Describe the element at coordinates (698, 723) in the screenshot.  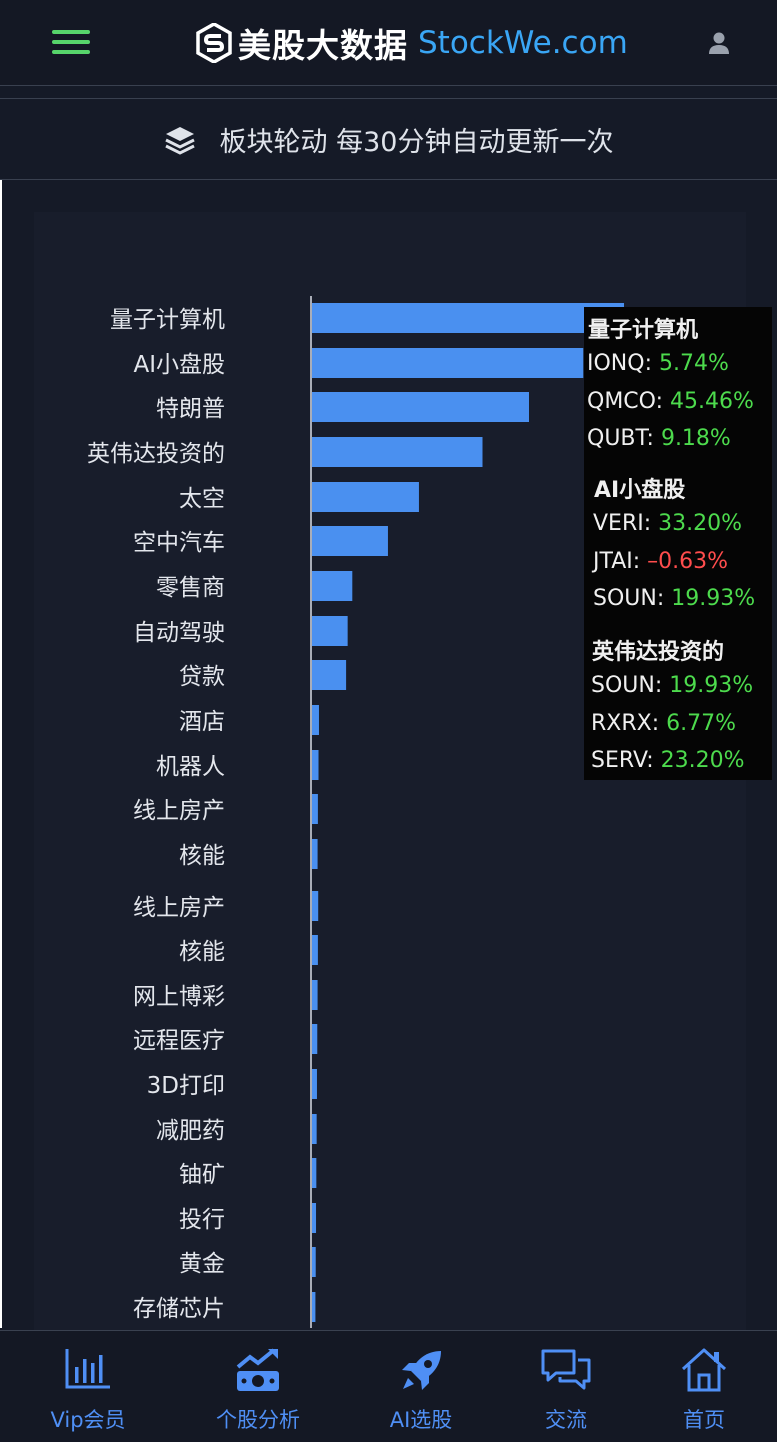
I see `tooltip-change: 6.77%` at that location.